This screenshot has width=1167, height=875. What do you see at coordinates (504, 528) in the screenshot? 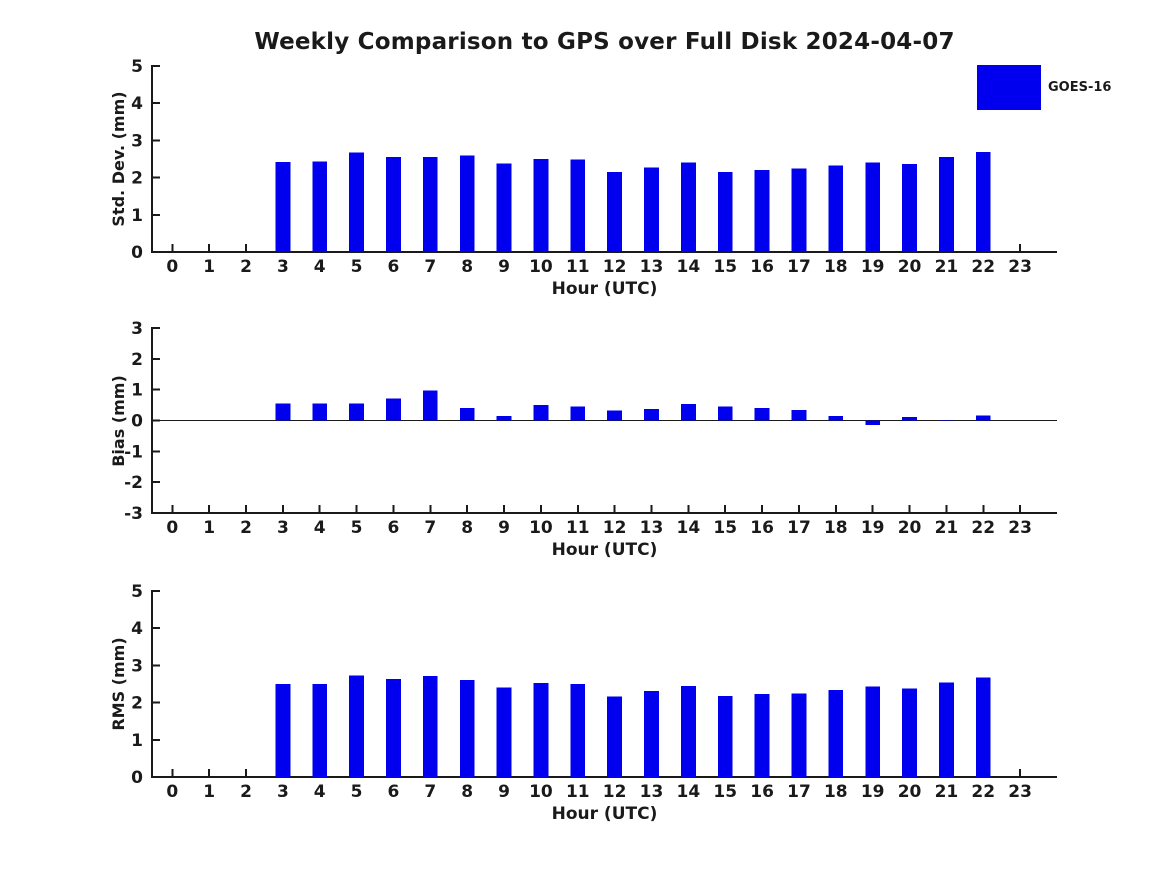
I see `x-tick-label: 9` at bounding box center [504, 528].